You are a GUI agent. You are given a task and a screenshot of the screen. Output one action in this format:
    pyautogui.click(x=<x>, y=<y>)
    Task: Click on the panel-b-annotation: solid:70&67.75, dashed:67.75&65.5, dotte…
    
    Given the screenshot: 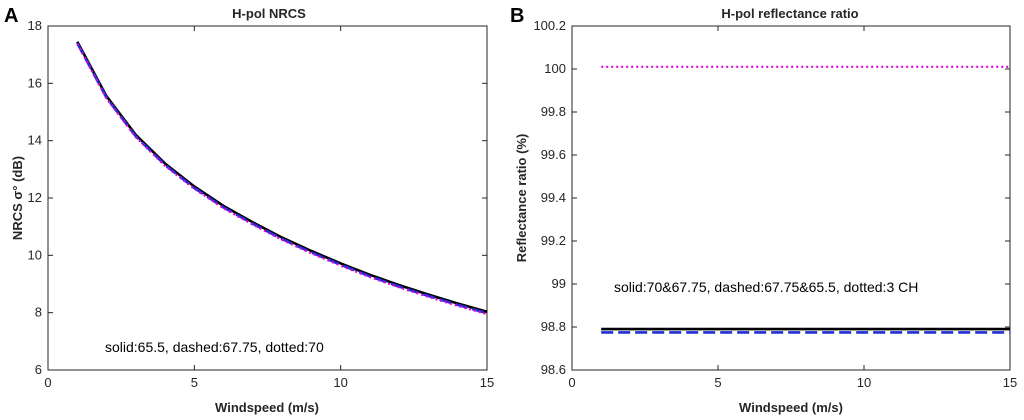 What is the action you would take?
    pyautogui.click(x=766, y=287)
    